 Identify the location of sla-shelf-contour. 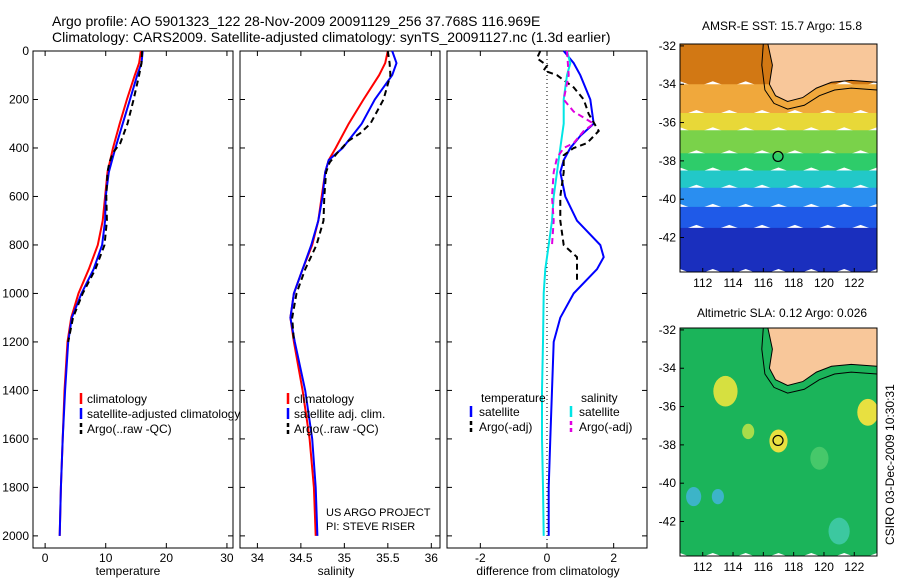
(819, 361).